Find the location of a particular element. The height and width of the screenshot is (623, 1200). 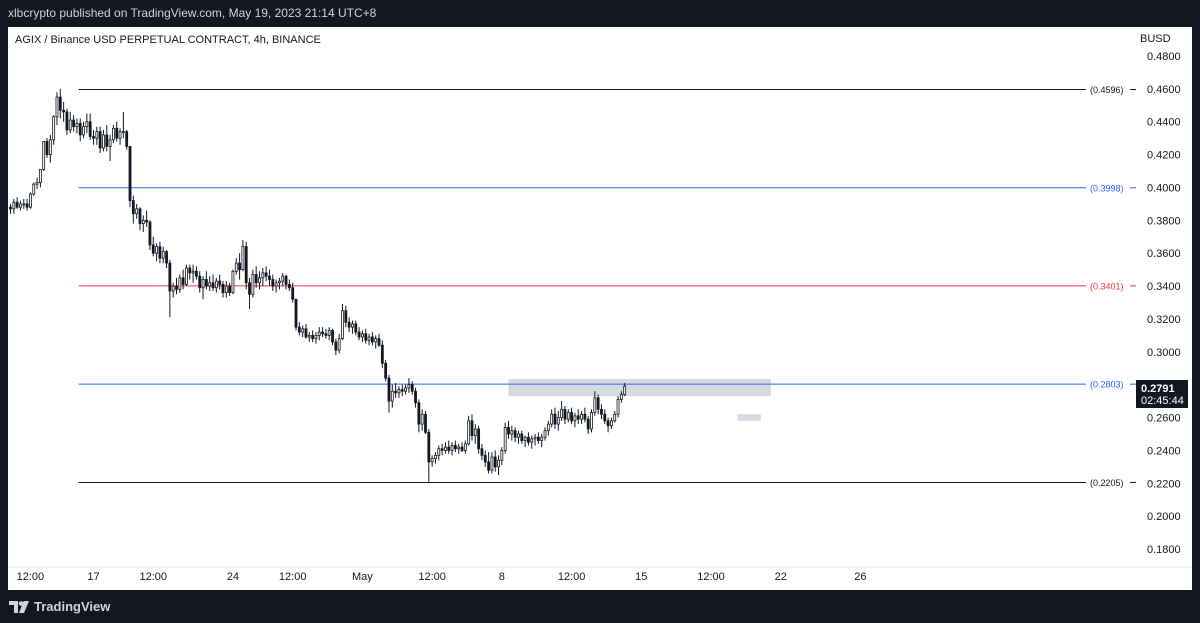

level-label: (0.2803) is located at coordinates (1107, 385).